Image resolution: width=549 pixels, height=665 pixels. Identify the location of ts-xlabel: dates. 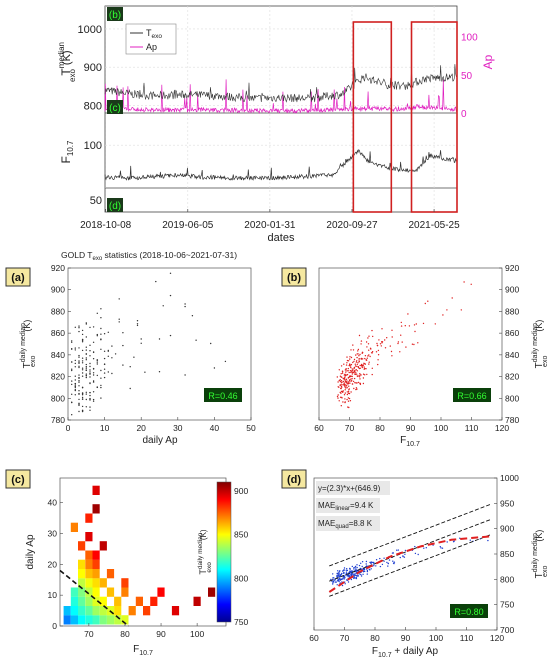
(281, 238).